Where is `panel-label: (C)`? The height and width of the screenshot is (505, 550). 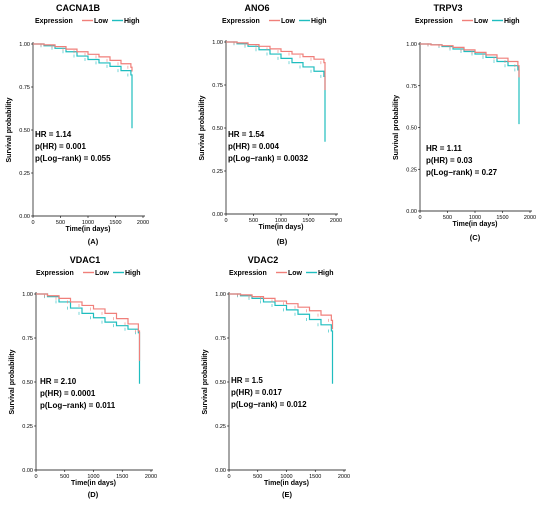
panel-label: (C) is located at coordinates (475, 237).